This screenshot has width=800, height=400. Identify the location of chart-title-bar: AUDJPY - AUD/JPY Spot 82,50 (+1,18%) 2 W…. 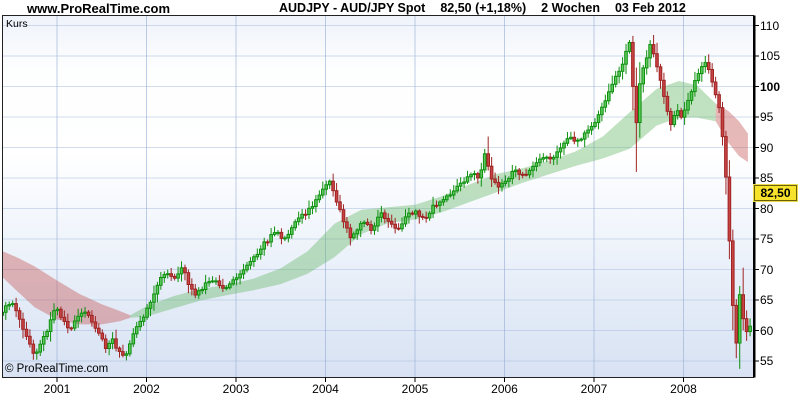
(482, 8).